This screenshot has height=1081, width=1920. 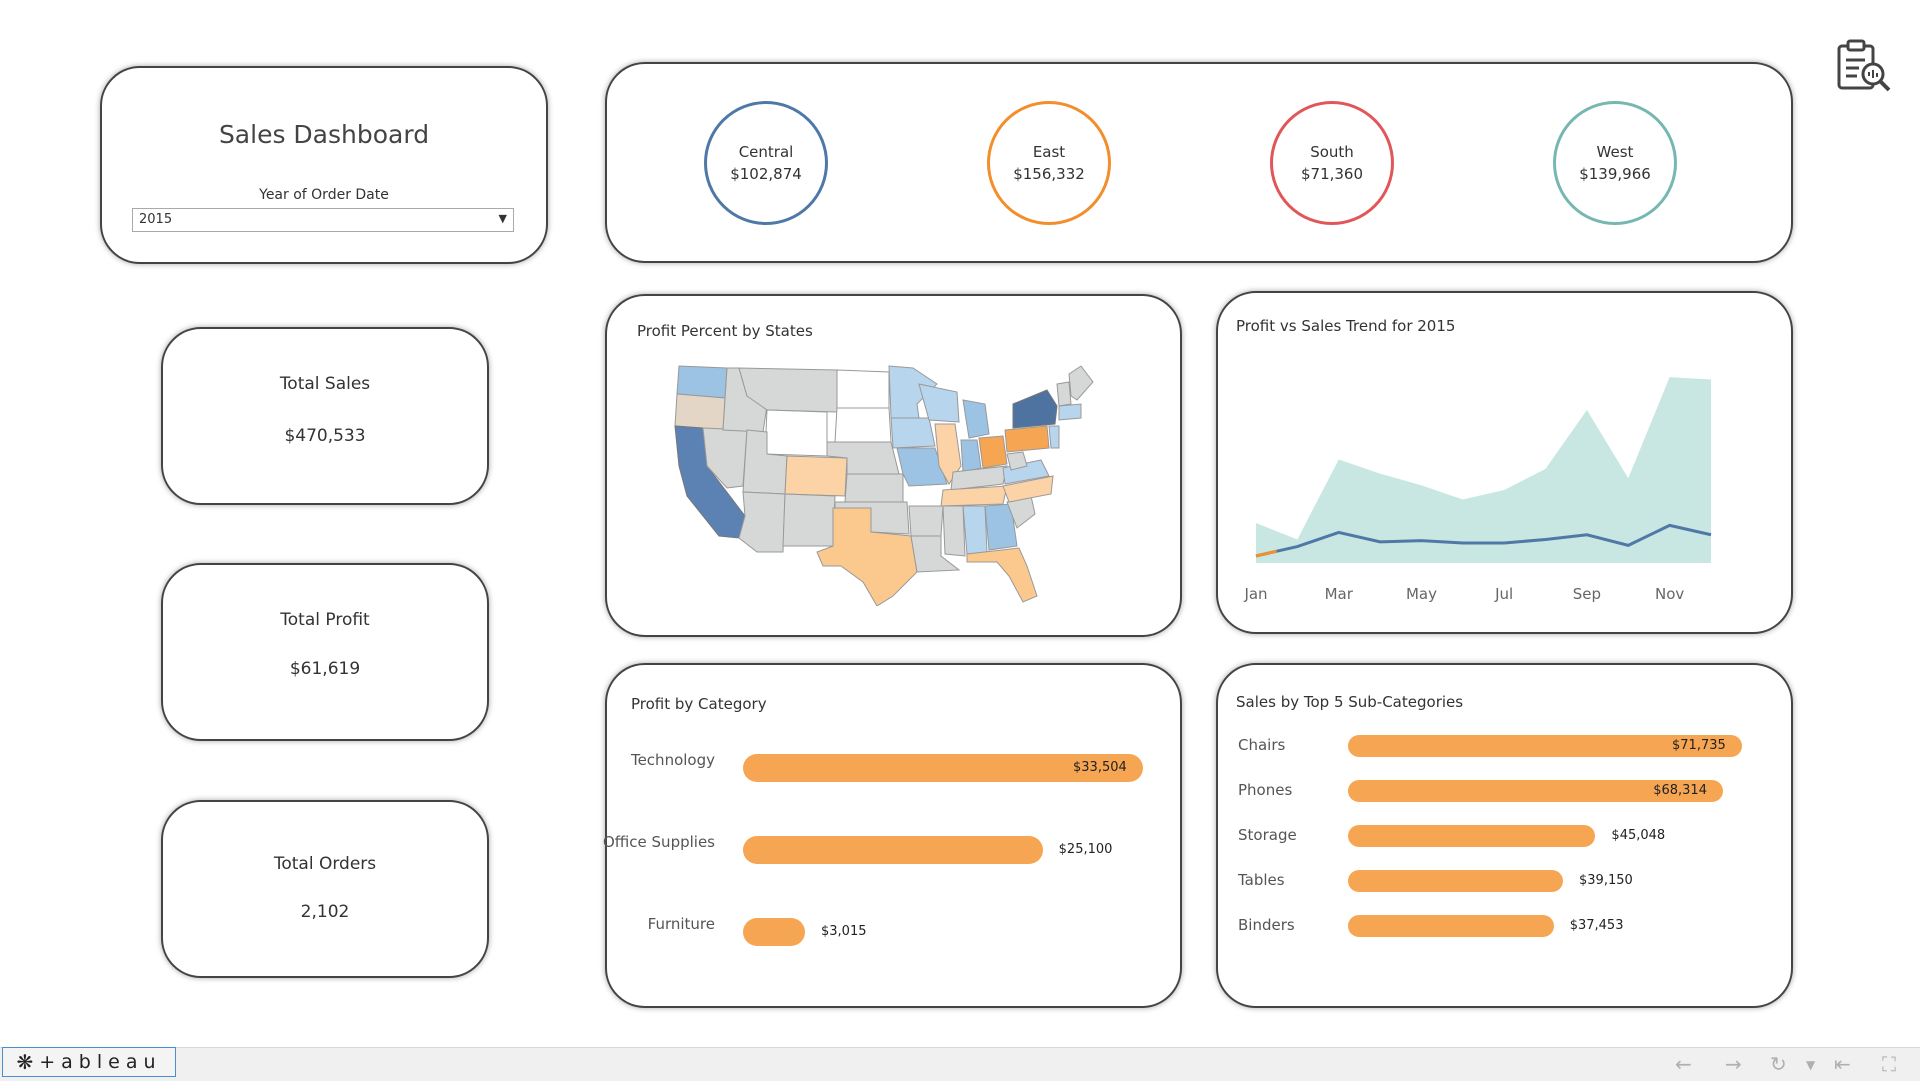 I want to click on bar-category-label: Binders, so click(x=1266, y=925).